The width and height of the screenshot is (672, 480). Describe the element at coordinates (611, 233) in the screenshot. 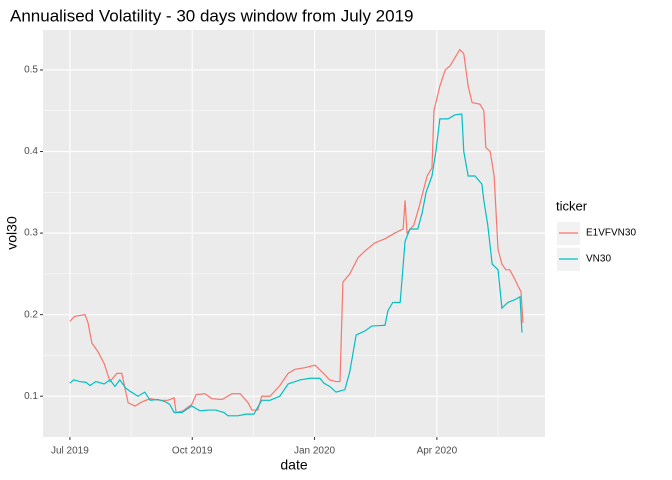

I see `legend-label: E1VFVN30` at that location.